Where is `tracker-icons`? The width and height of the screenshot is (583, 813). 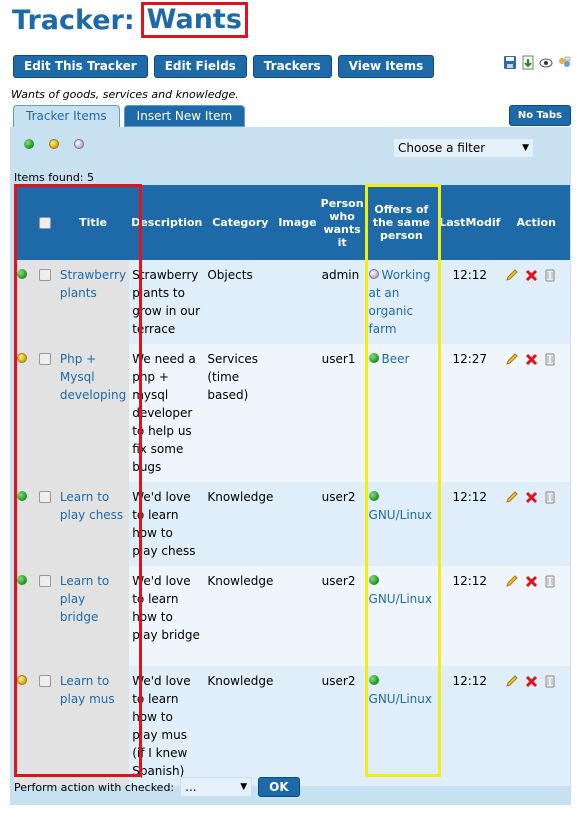 tracker-icons is located at coordinates (537, 62).